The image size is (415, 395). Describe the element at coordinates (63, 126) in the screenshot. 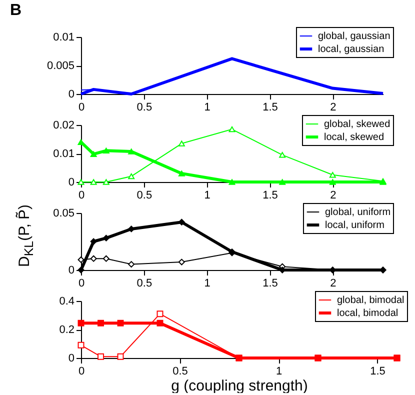

I see `y-tick-label: 0.02` at that location.